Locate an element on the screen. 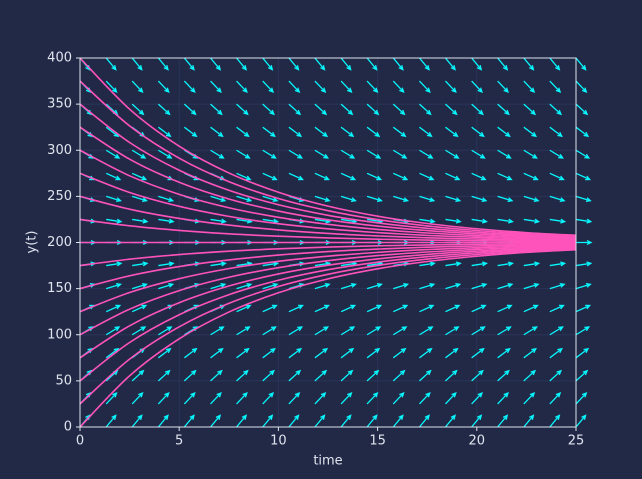 The width and height of the screenshot is (642, 479). y-tick-label: 300 is located at coordinates (59, 150).